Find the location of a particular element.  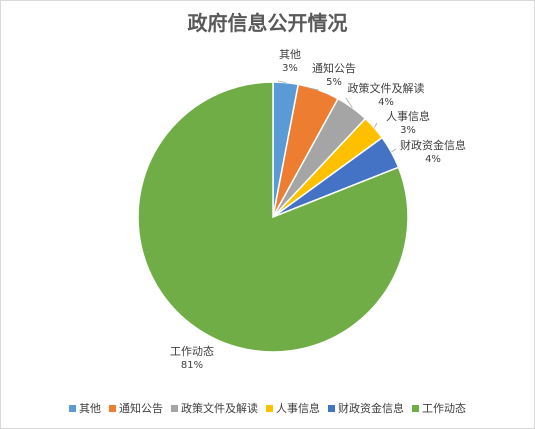

slice-name-label: 政策文件及解读 is located at coordinates (386, 88).